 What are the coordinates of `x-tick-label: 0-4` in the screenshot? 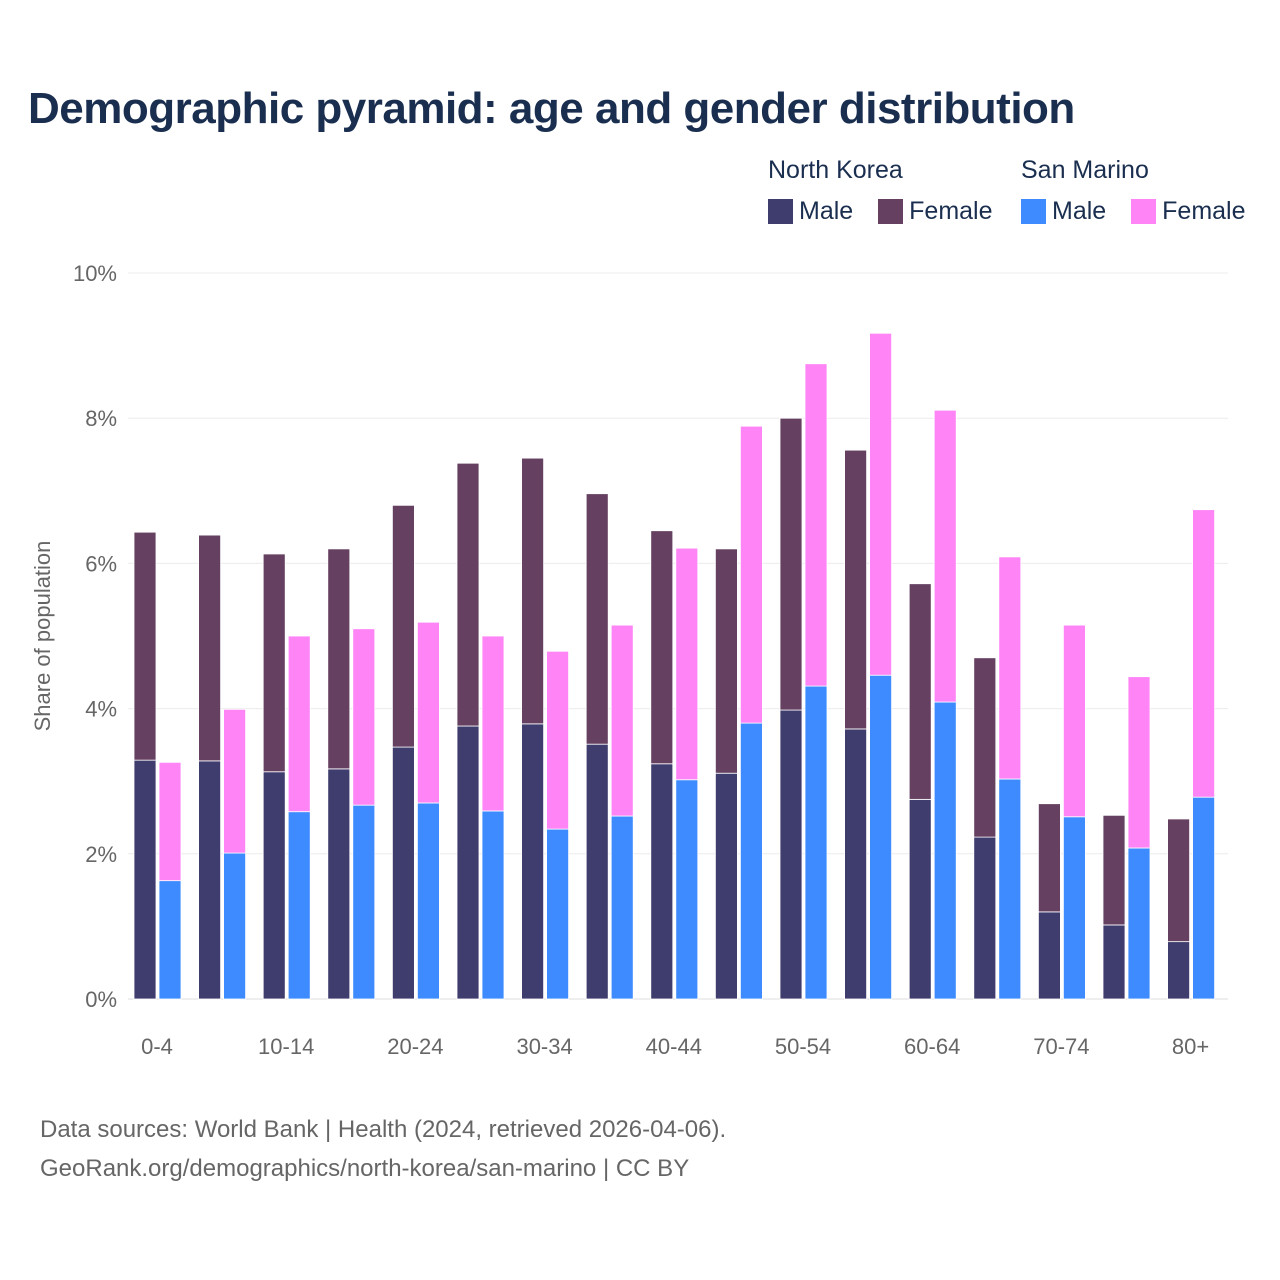 It's located at (157, 1046).